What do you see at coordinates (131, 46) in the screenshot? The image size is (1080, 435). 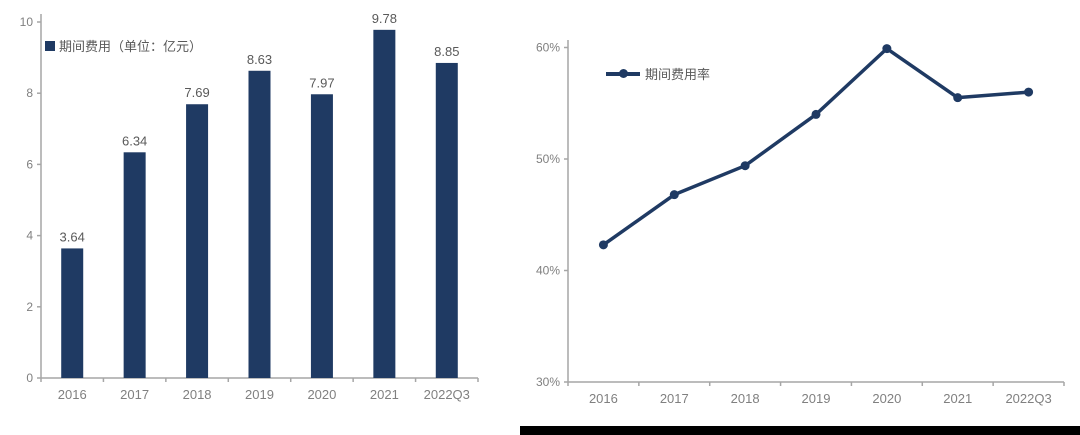 I see `bar-chart-legend-label: 期间费用（单位：亿元）` at bounding box center [131, 46].